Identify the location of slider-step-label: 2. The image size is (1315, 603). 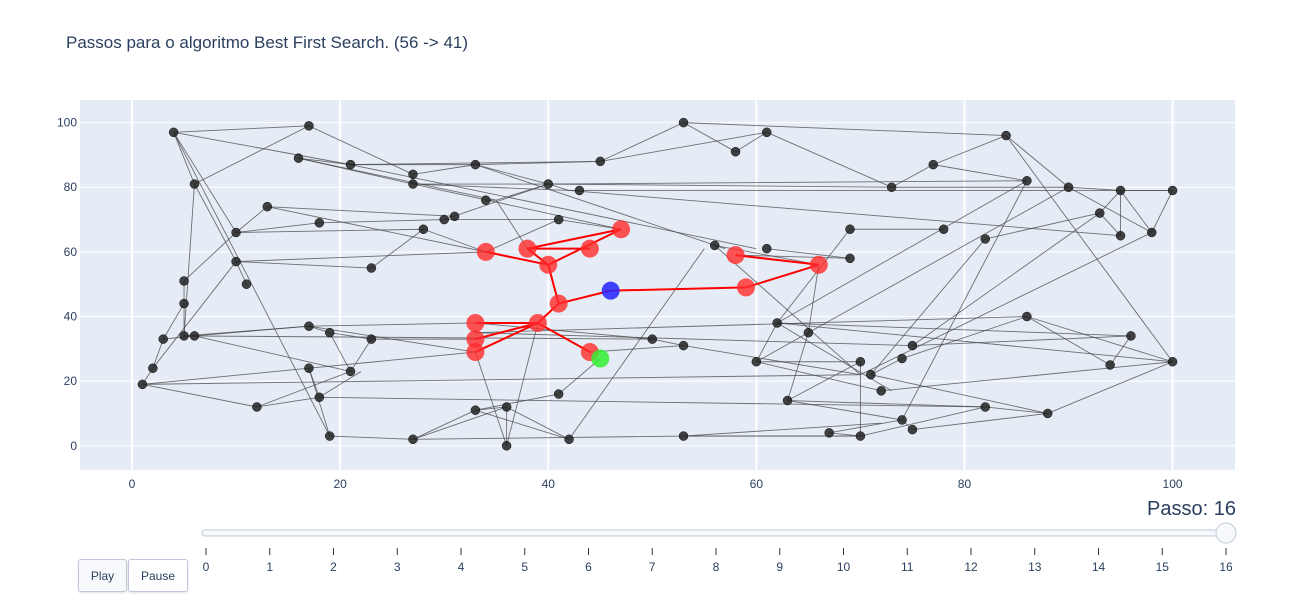
(333, 567).